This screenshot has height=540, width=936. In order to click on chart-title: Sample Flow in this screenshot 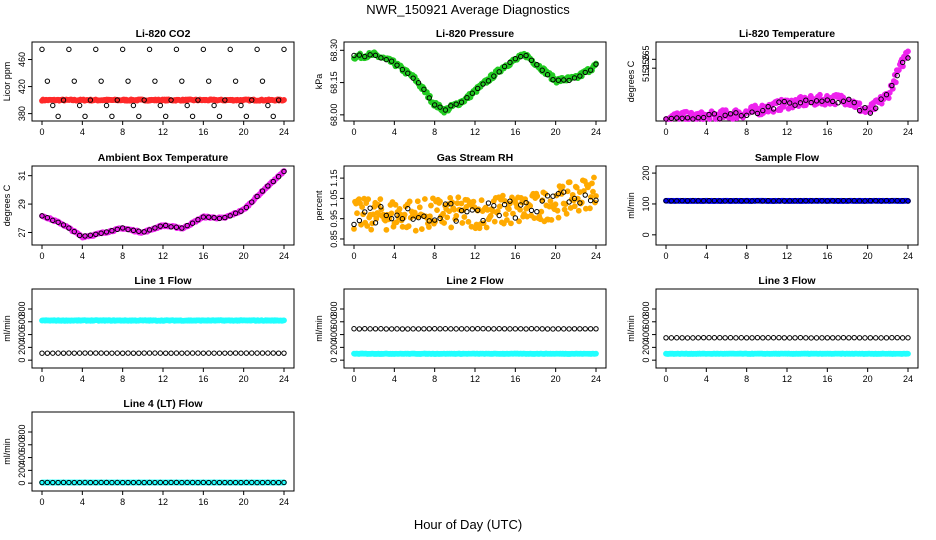, I will do `click(787, 158)`.